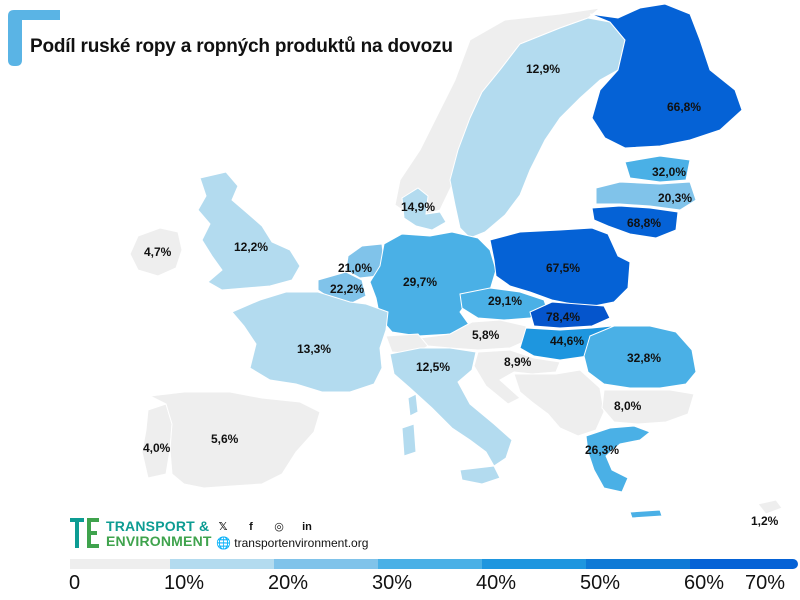 Image resolution: width=800 pixels, height=600 pixels. What do you see at coordinates (355, 268) in the screenshot?
I see `label-netherlands: 21,0%` at bounding box center [355, 268].